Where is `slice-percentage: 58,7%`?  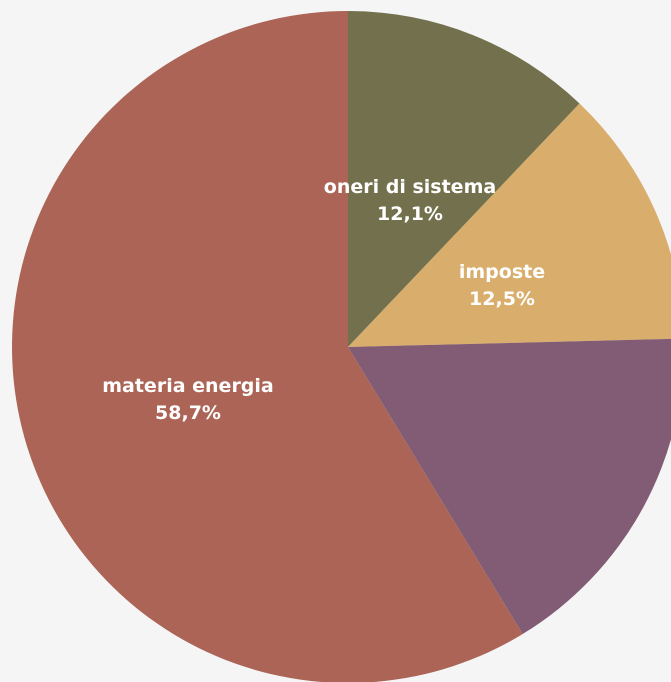
slice-percentage: 58,7% is located at coordinates (188, 413).